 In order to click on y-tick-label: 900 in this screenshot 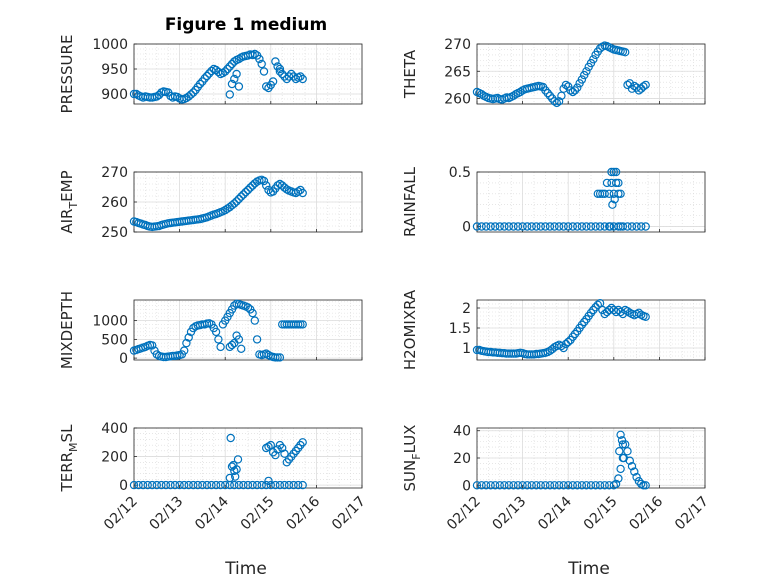, I will do `click(114, 95)`.